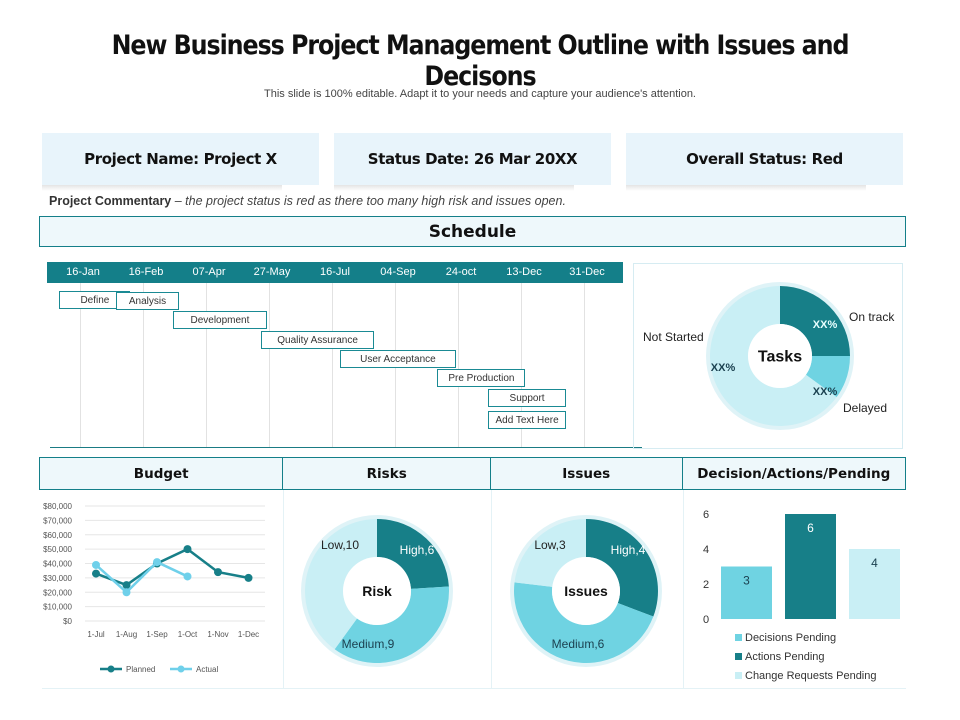 This screenshot has width=960, height=720. I want to click on donut-slice-label: High,6, so click(417, 550).